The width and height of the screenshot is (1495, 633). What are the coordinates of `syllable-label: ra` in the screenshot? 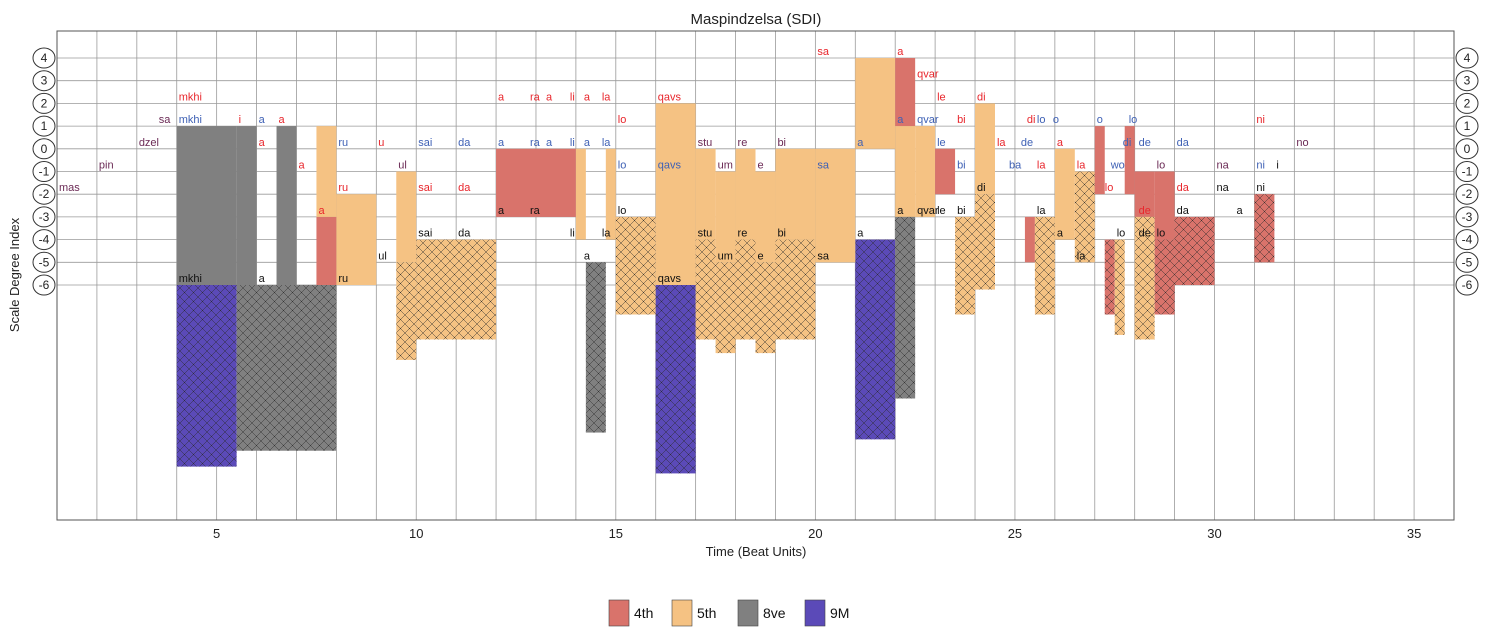 It's located at (535, 97).